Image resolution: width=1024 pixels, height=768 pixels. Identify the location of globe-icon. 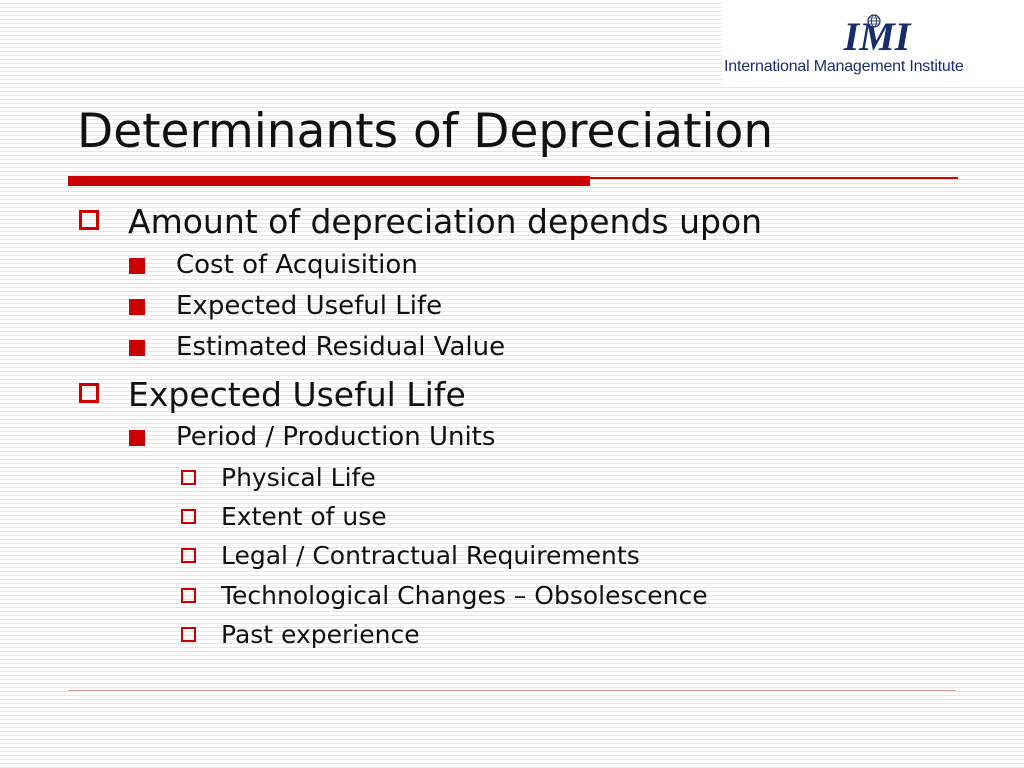
(874, 21).